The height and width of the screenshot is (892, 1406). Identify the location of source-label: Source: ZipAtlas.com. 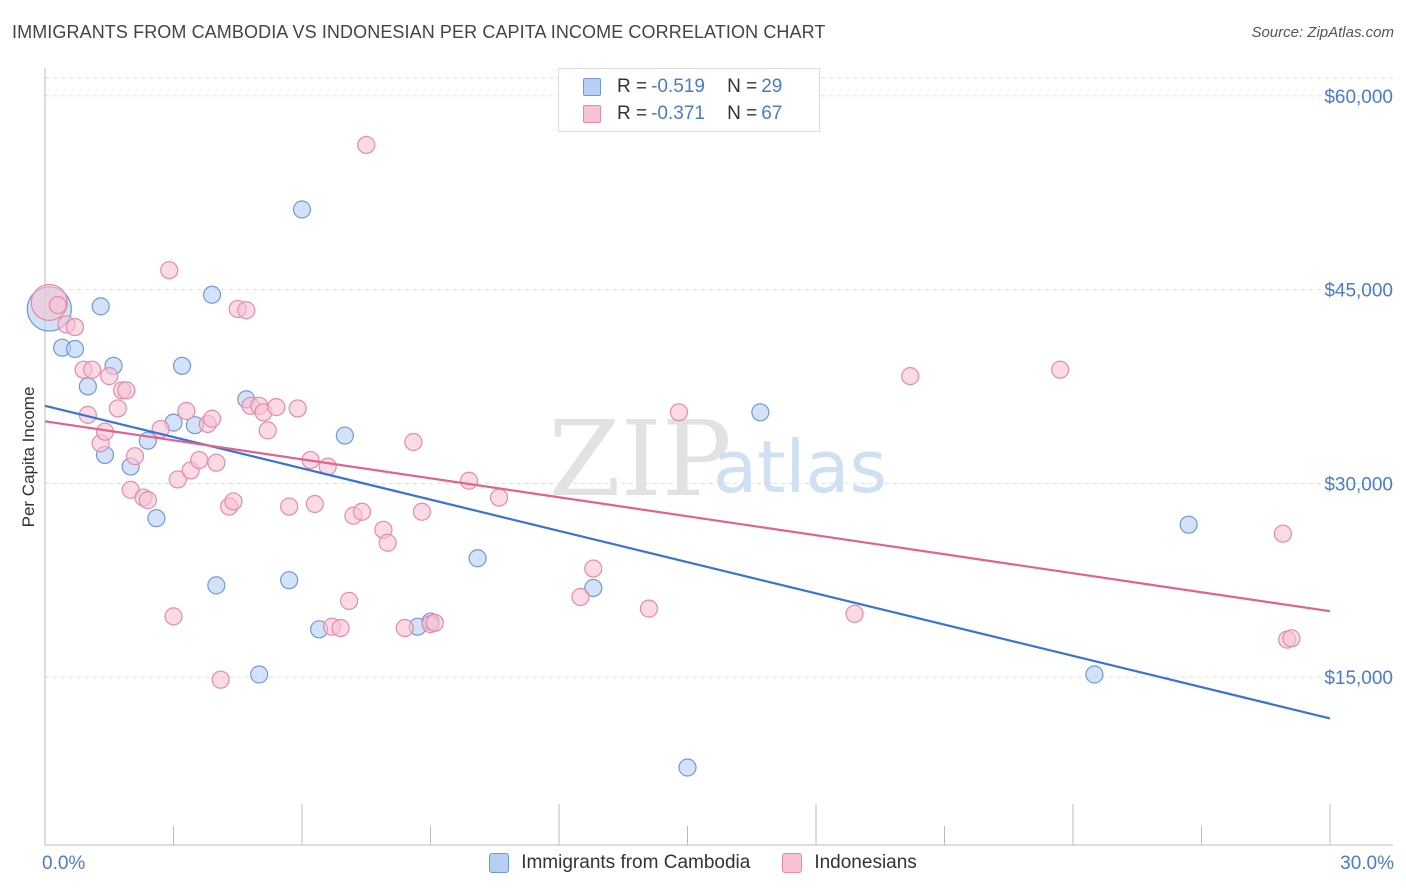
(1322, 32).